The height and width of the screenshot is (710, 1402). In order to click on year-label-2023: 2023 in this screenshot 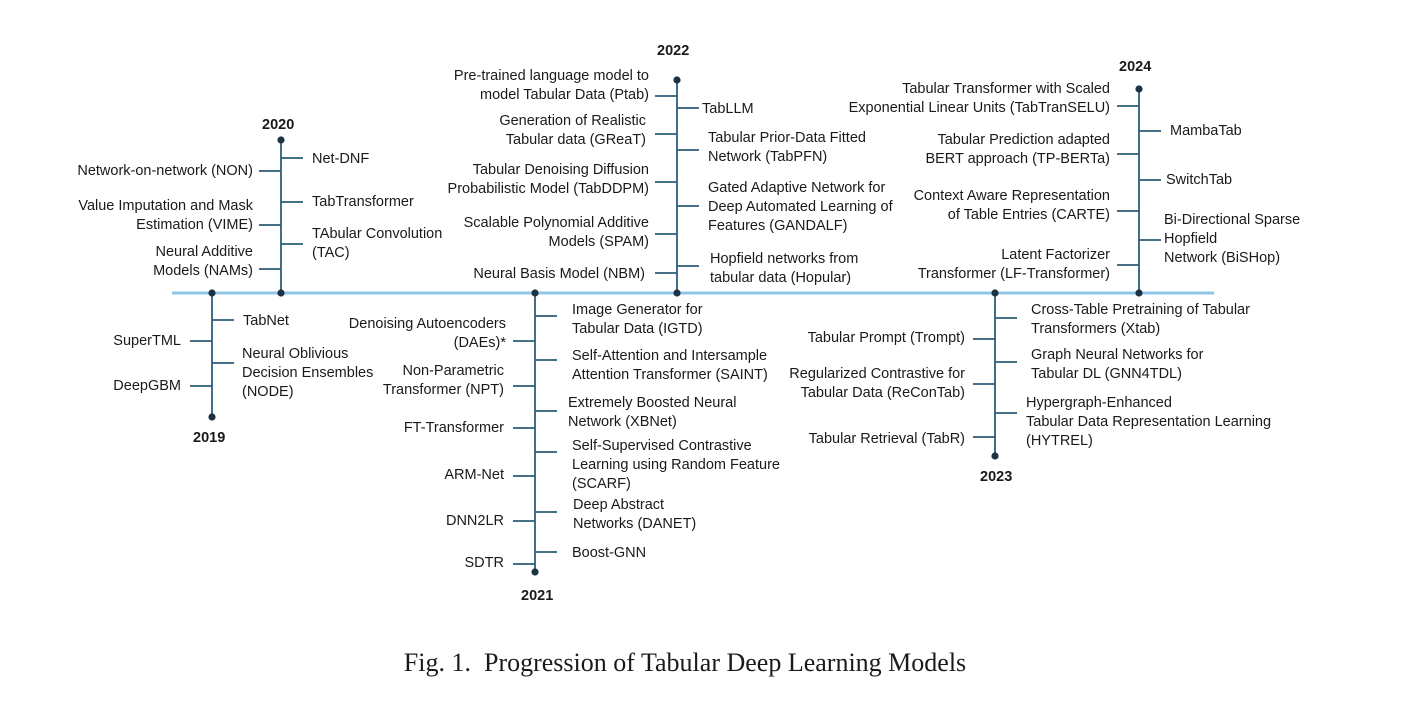, I will do `click(996, 477)`.